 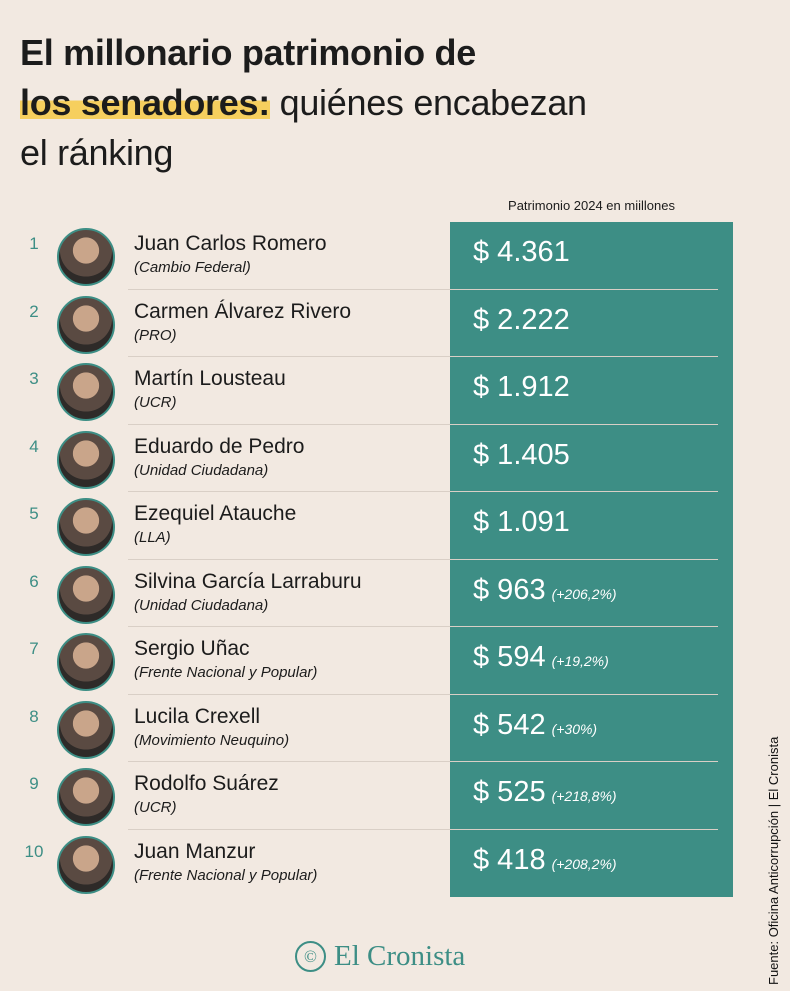 I want to click on value-text: $ 2.222, so click(x=521, y=319).